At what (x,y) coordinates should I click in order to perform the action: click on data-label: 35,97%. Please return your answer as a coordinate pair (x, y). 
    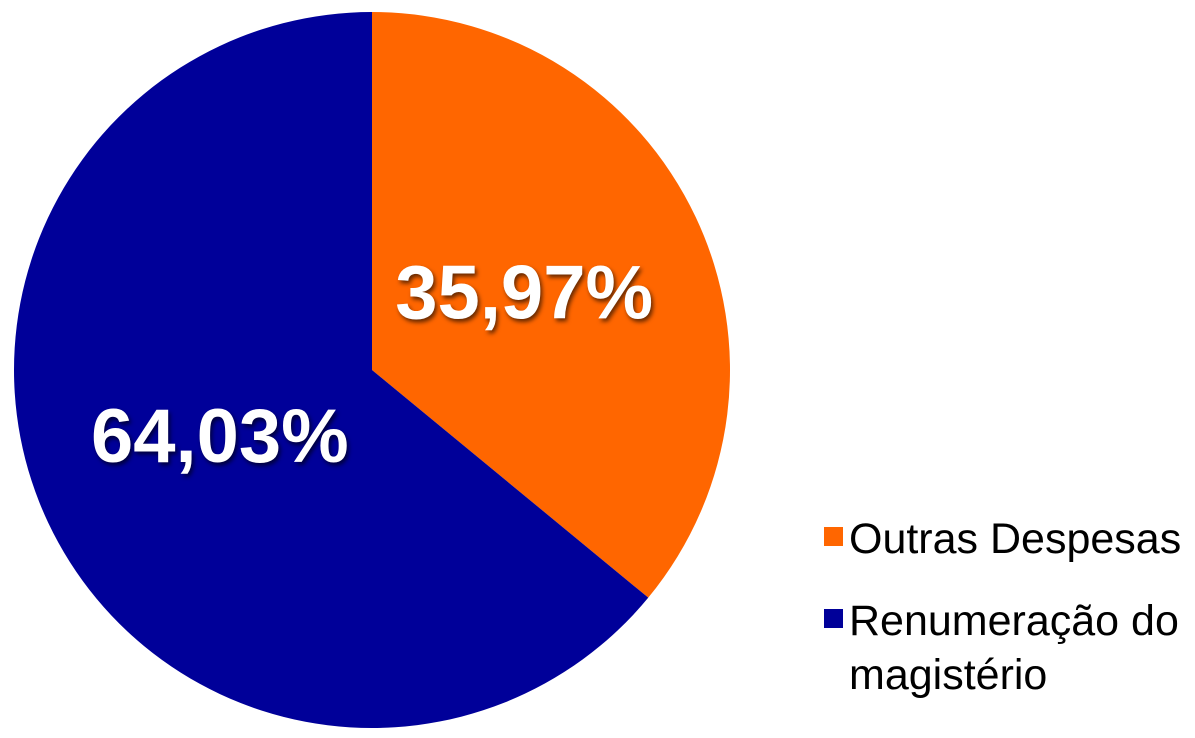
    Looking at the image, I should click on (524, 292).